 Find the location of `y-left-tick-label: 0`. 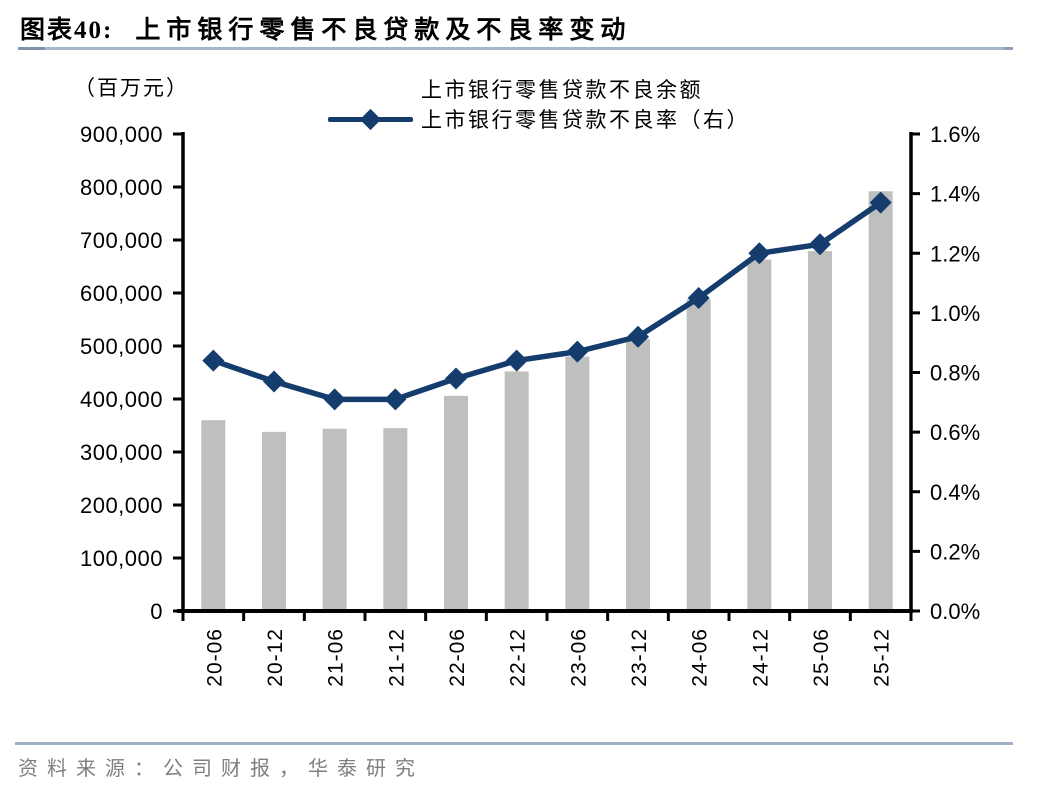

y-left-tick-label: 0 is located at coordinates (156, 611).